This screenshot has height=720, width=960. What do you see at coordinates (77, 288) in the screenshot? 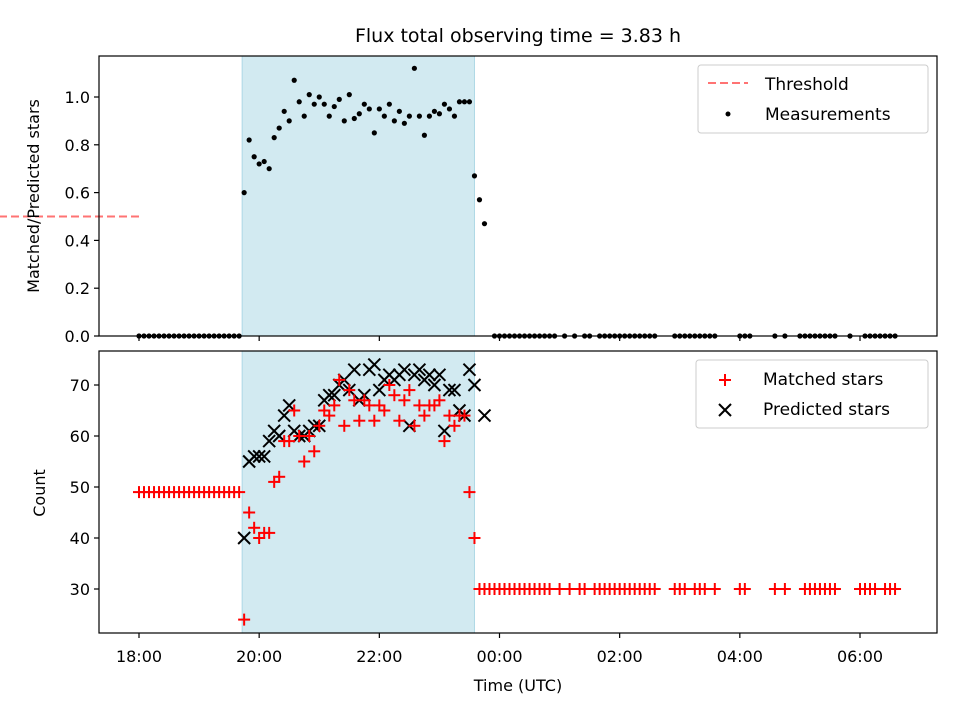
I see `y-tick-label: 0.2` at bounding box center [77, 288].